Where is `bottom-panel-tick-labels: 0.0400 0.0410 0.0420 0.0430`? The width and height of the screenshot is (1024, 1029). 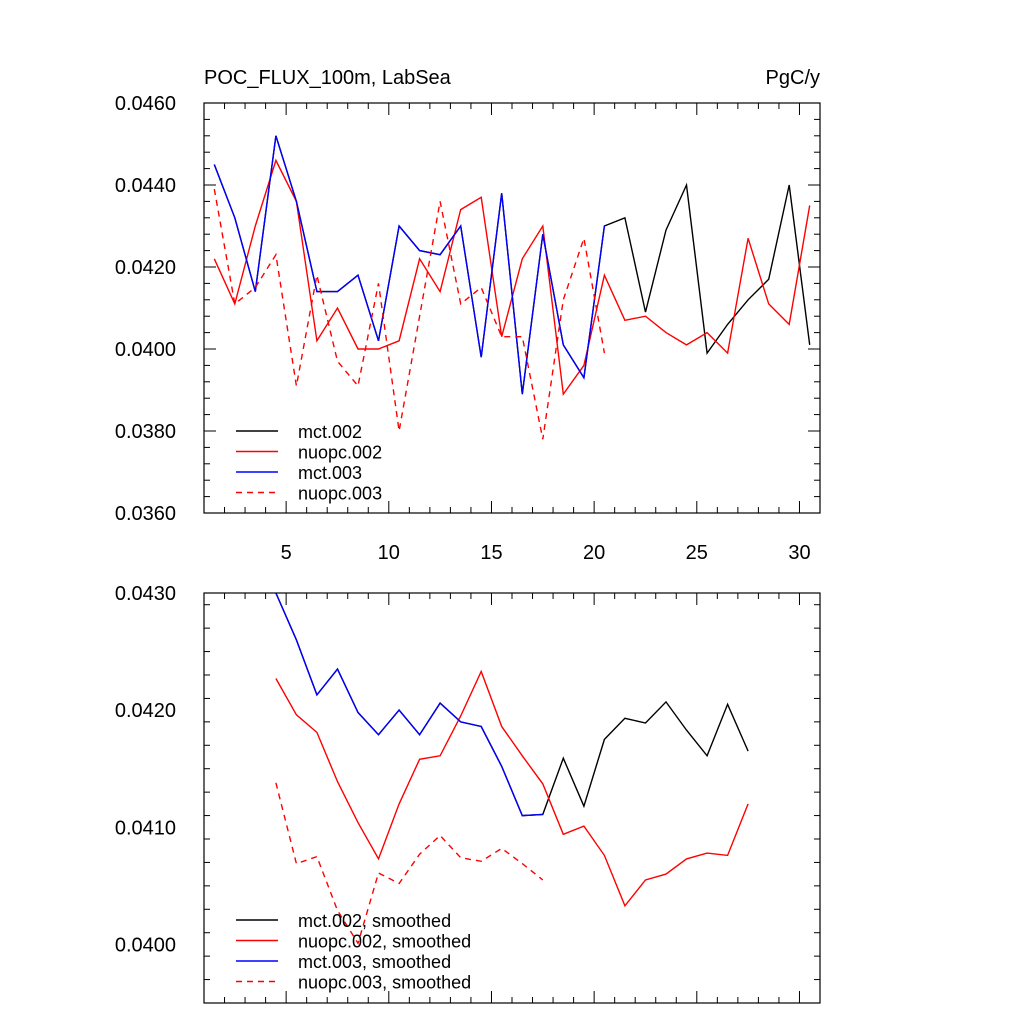 bottom-panel-tick-labels: 0.0400 0.0410 0.0420 0.0430 is located at coordinates (145, 769).